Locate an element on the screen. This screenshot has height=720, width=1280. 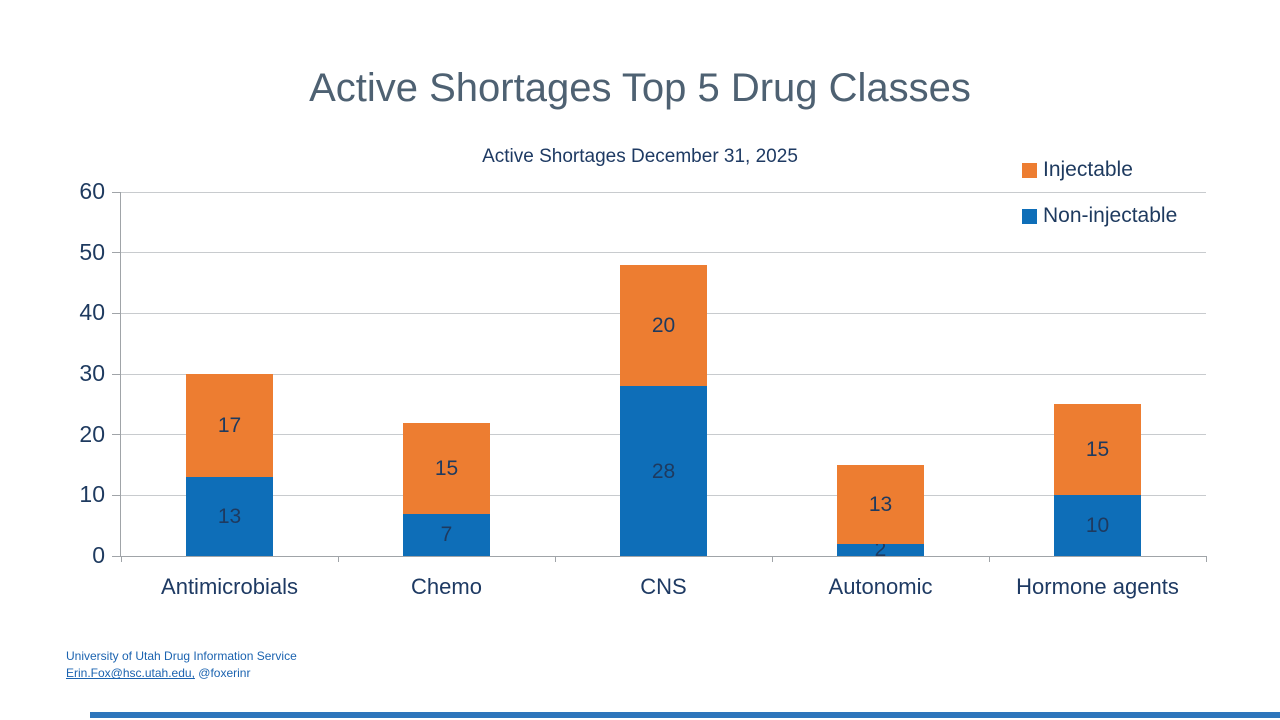
legend-item-injectable: Injectable is located at coordinates (1099, 170).